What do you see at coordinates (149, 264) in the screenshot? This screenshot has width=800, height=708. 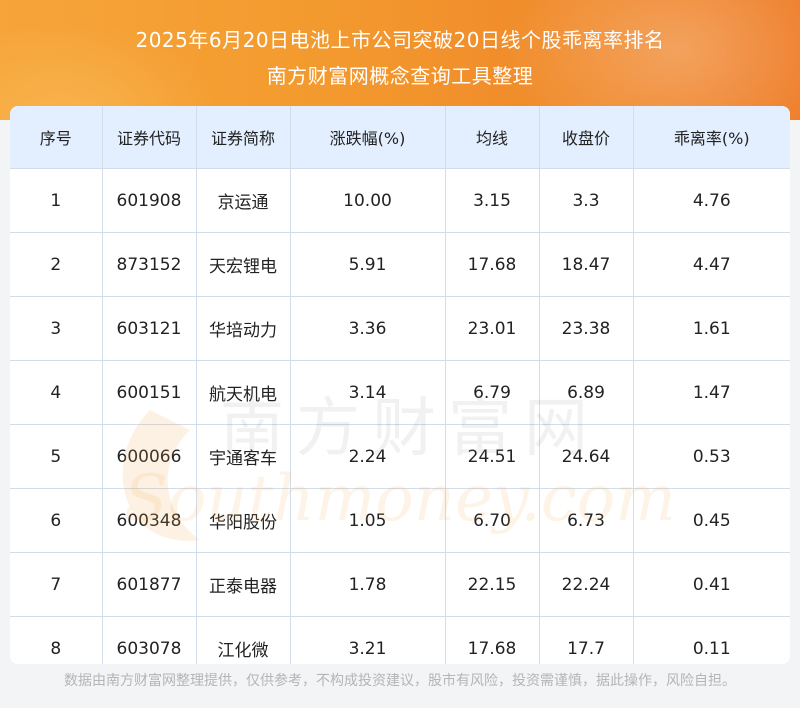 I see `cell-code: 873152` at bounding box center [149, 264].